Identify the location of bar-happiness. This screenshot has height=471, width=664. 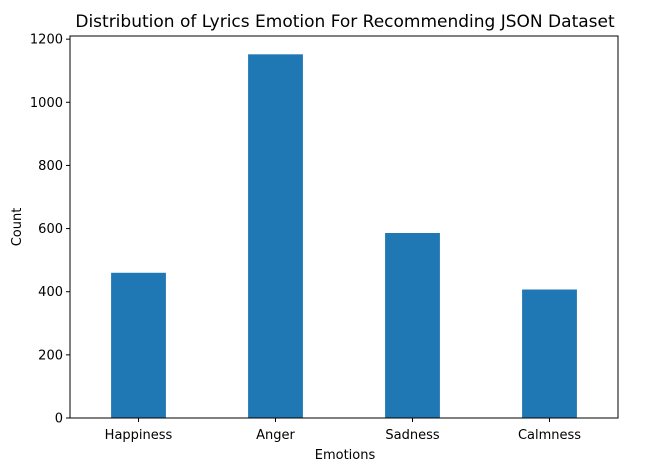
(138, 345).